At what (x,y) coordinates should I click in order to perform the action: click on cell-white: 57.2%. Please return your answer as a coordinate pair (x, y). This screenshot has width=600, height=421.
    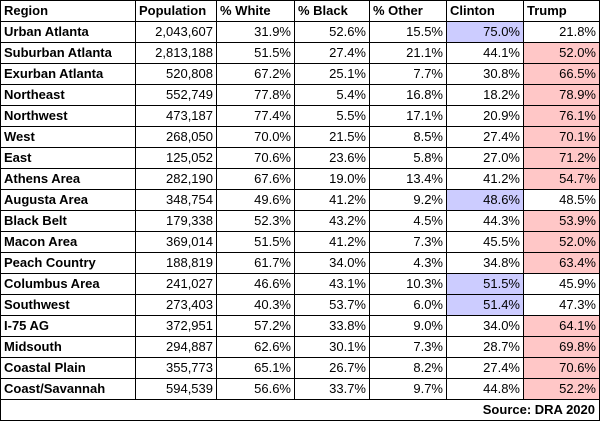
    Looking at the image, I should click on (255, 326).